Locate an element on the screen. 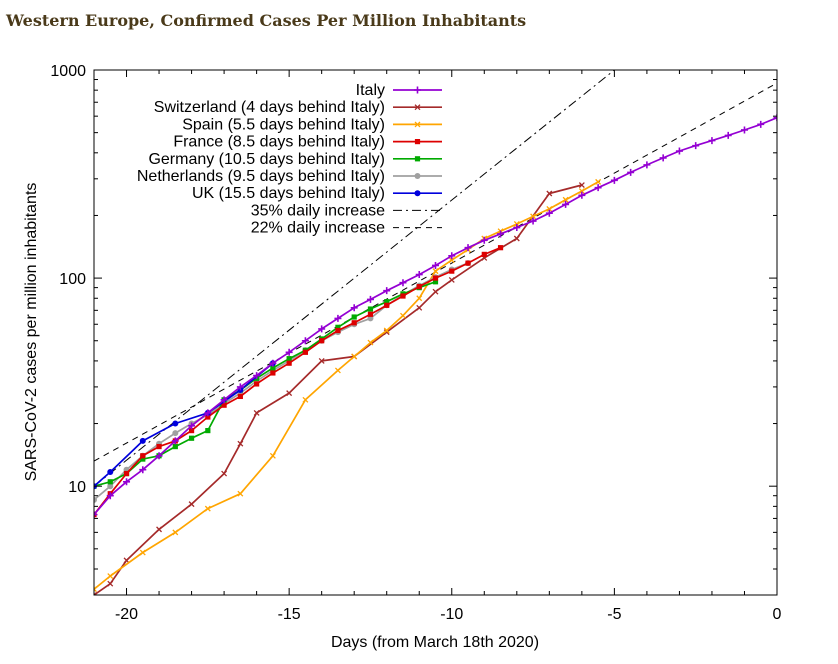 The image size is (838, 664). legend-entry: 22% daily increase is located at coordinates (346, 228).